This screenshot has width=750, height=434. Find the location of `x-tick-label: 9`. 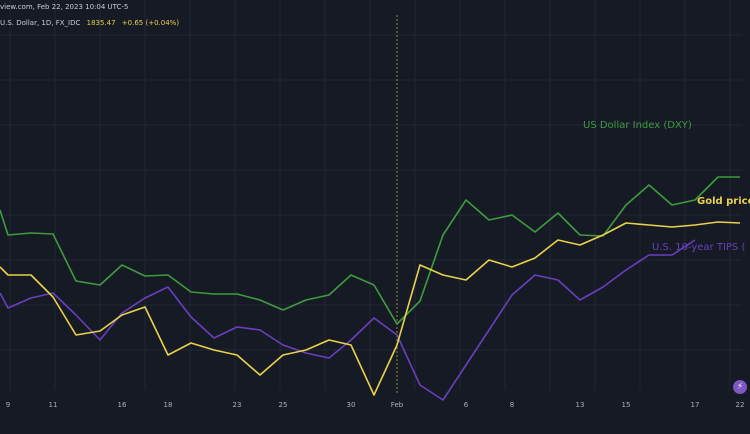

x-tick-label: 9 is located at coordinates (8, 405).